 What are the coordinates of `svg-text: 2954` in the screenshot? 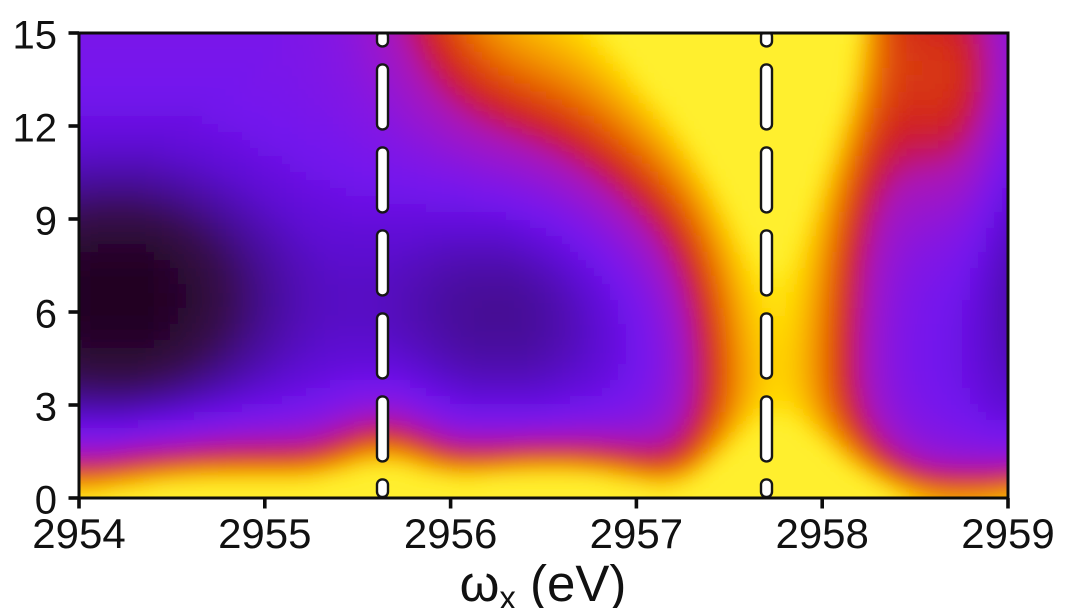 It's located at (78, 533).